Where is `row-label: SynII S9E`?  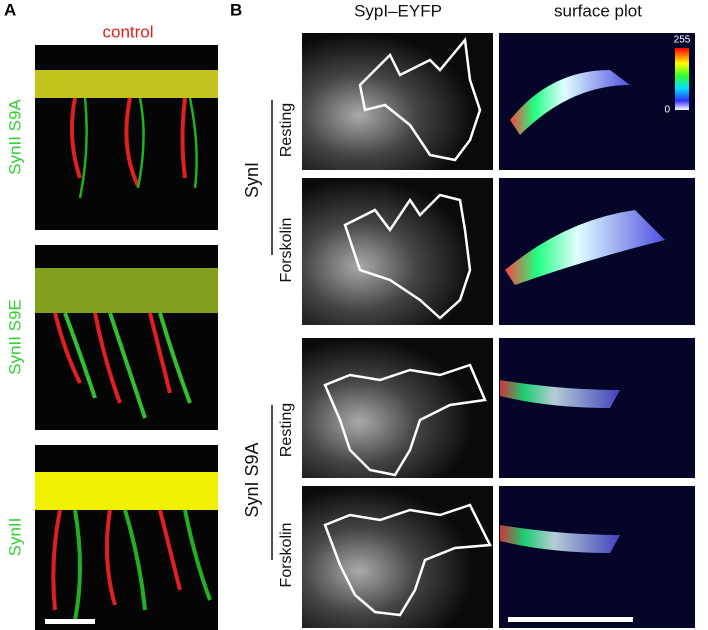 row-label: SynII S9E is located at coordinates (14, 337).